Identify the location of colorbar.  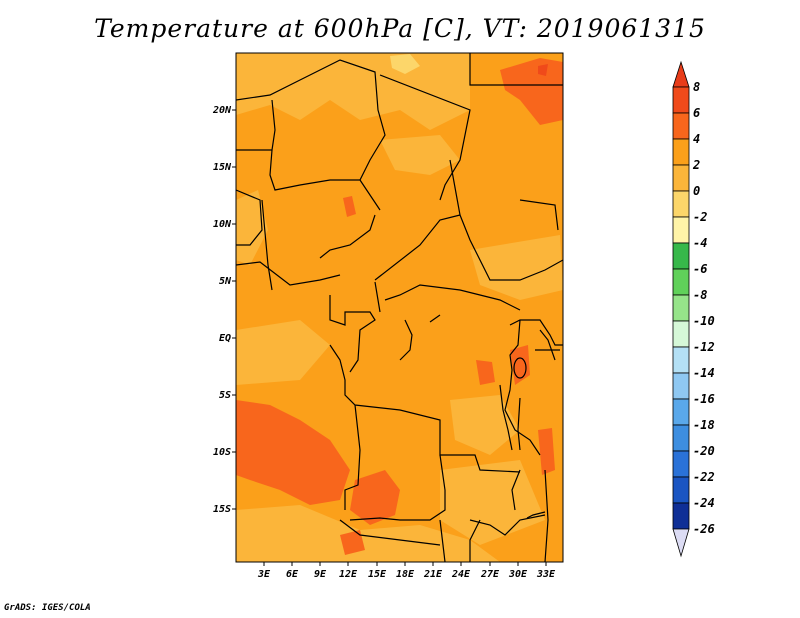
(681, 309).